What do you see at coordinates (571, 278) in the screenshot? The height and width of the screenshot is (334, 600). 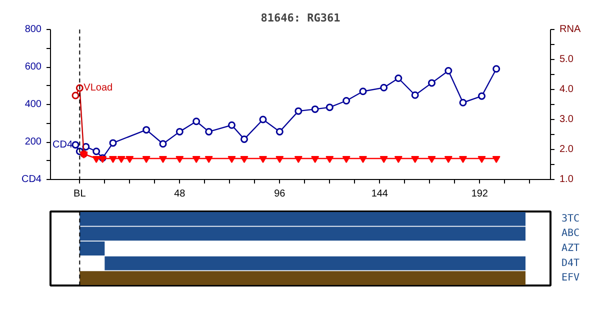 I see `y-tick-label: EFV` at bounding box center [571, 278].